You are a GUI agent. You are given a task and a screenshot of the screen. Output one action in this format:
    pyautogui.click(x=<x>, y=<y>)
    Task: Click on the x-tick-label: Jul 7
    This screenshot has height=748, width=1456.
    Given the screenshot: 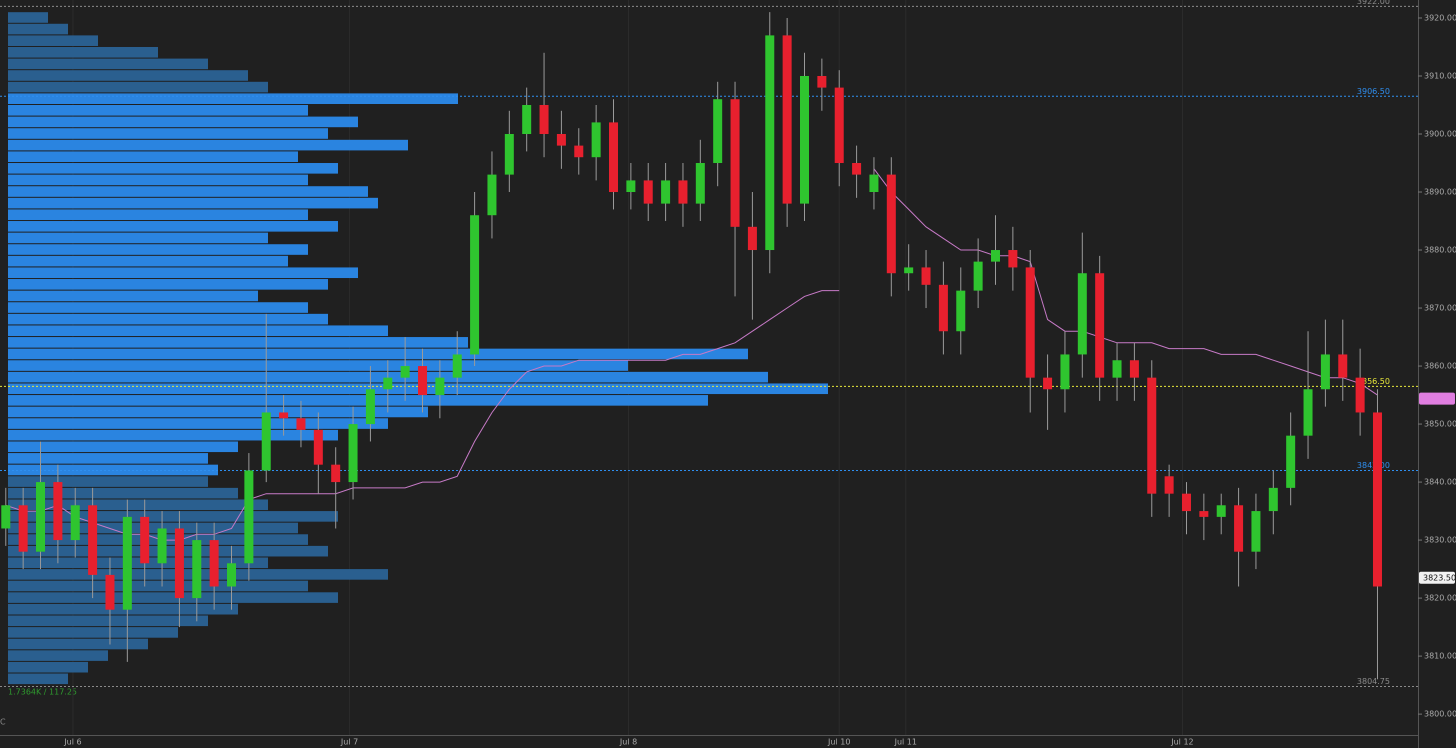 What is the action you would take?
    pyautogui.click(x=349, y=742)
    